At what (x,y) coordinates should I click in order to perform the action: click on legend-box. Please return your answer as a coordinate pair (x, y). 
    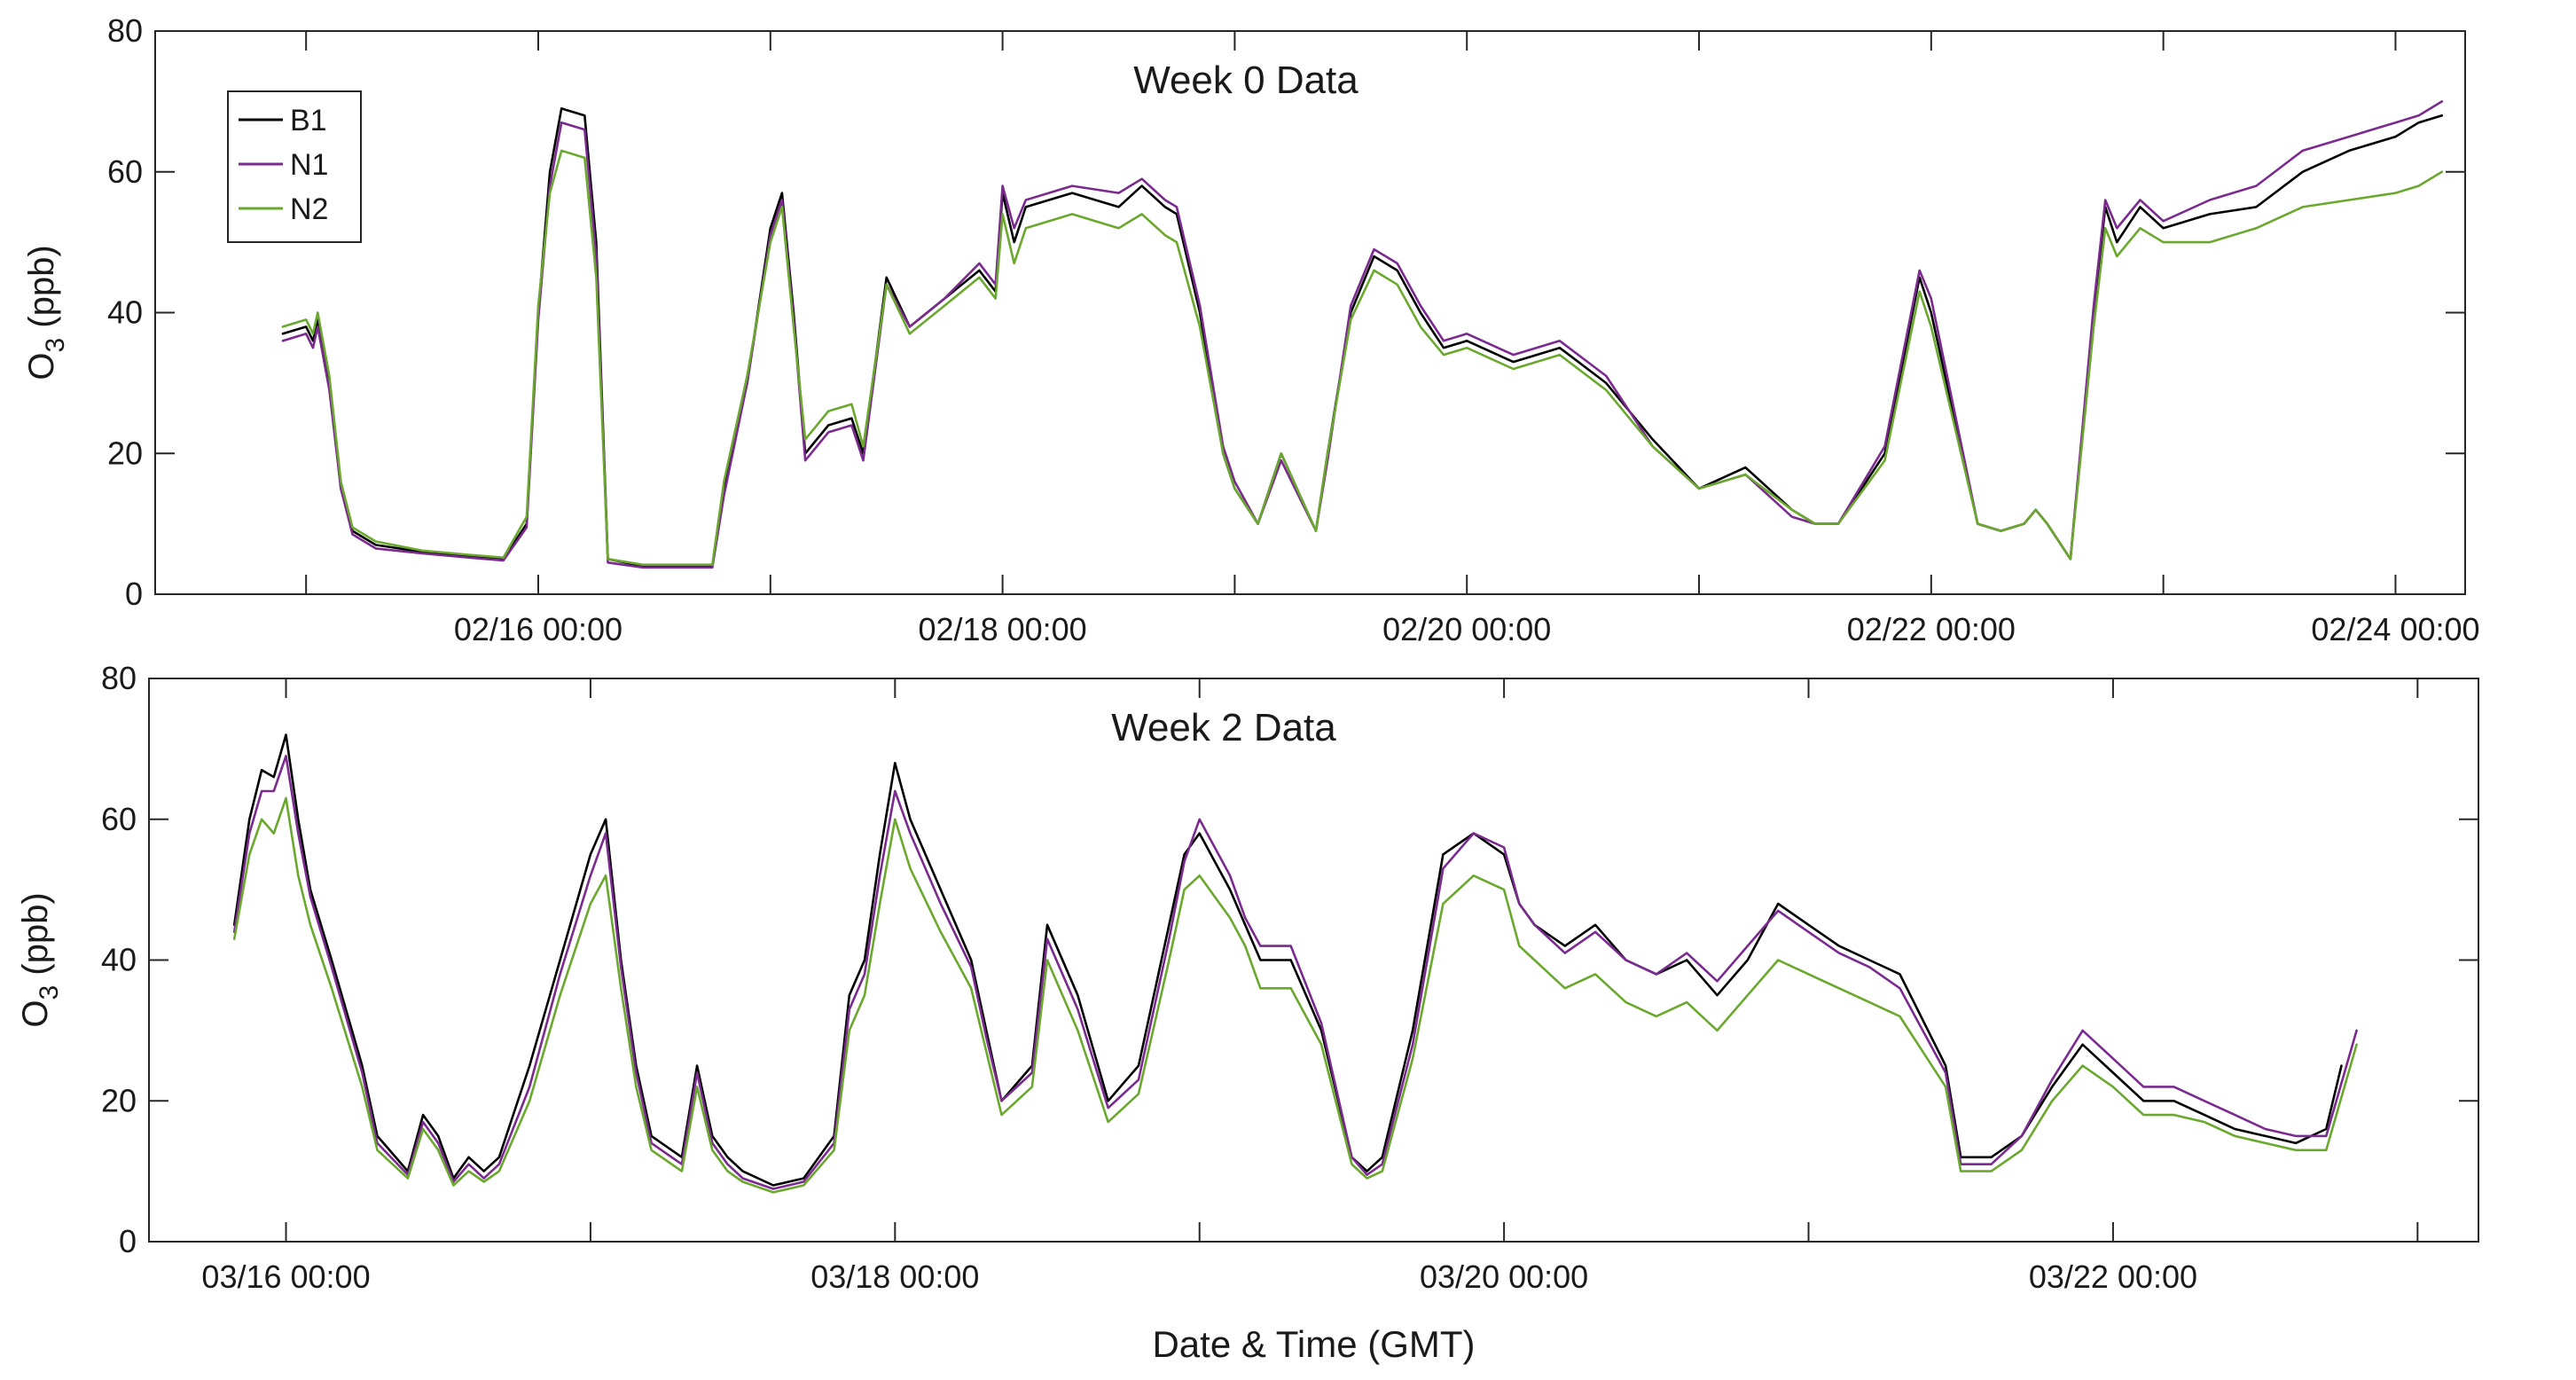
    Looking at the image, I should click on (294, 166).